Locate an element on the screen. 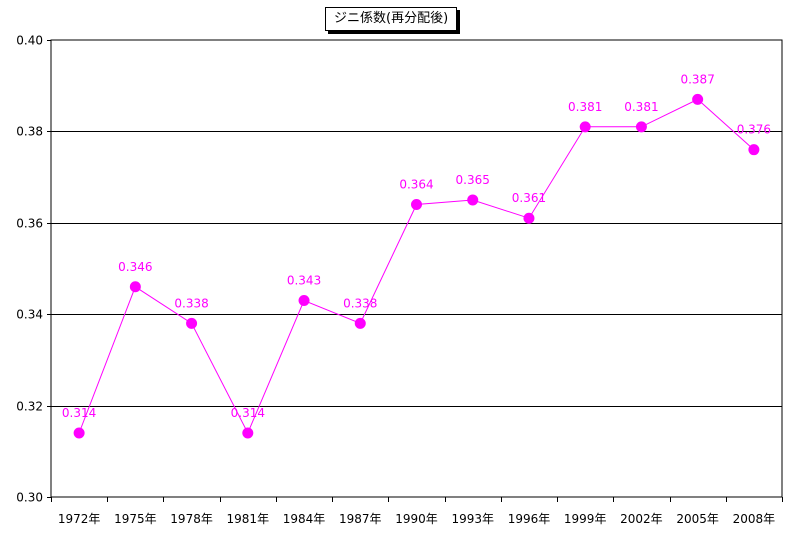 The image size is (789, 534). data-label: 0.364 is located at coordinates (416, 185).